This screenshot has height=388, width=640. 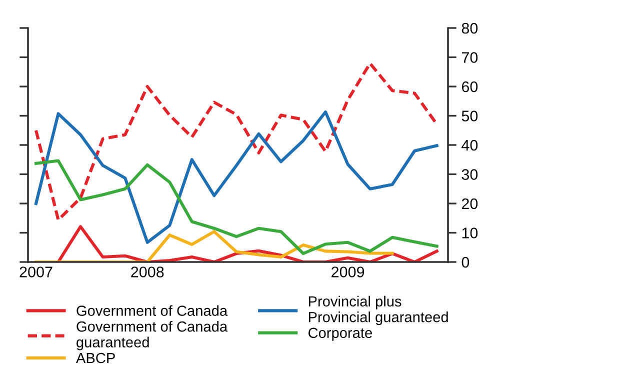 I want to click on line-series, so click(x=214, y=246).